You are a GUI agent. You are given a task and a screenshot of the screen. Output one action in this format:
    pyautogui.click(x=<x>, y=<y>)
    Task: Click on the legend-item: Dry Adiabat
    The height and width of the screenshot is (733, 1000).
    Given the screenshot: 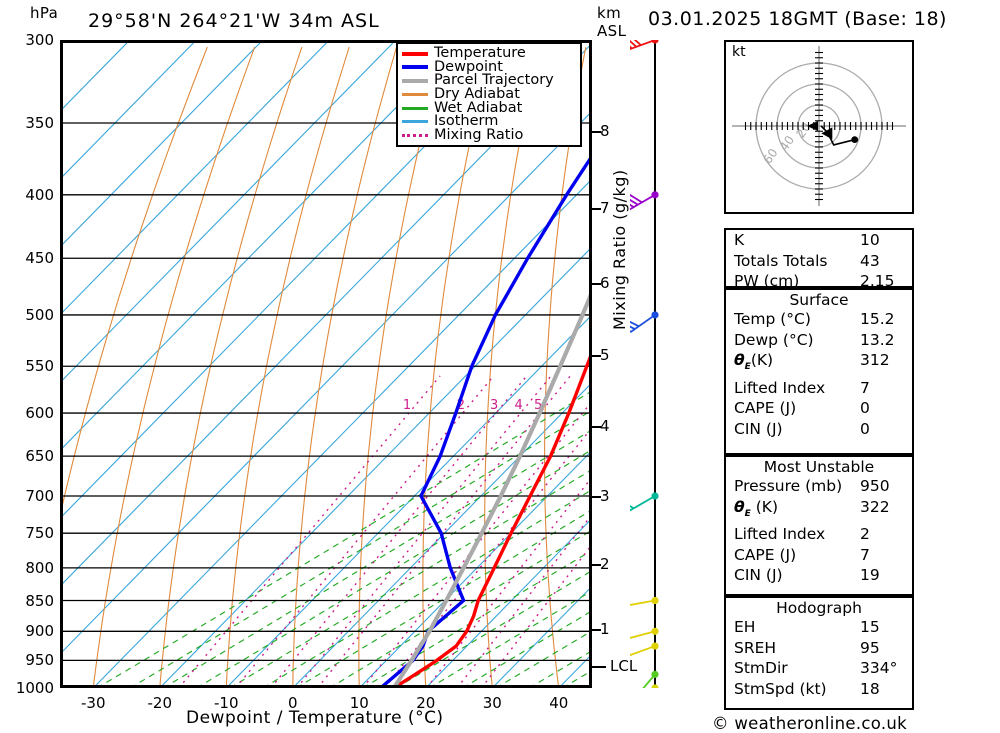 What is the action you would take?
    pyautogui.click(x=489, y=94)
    